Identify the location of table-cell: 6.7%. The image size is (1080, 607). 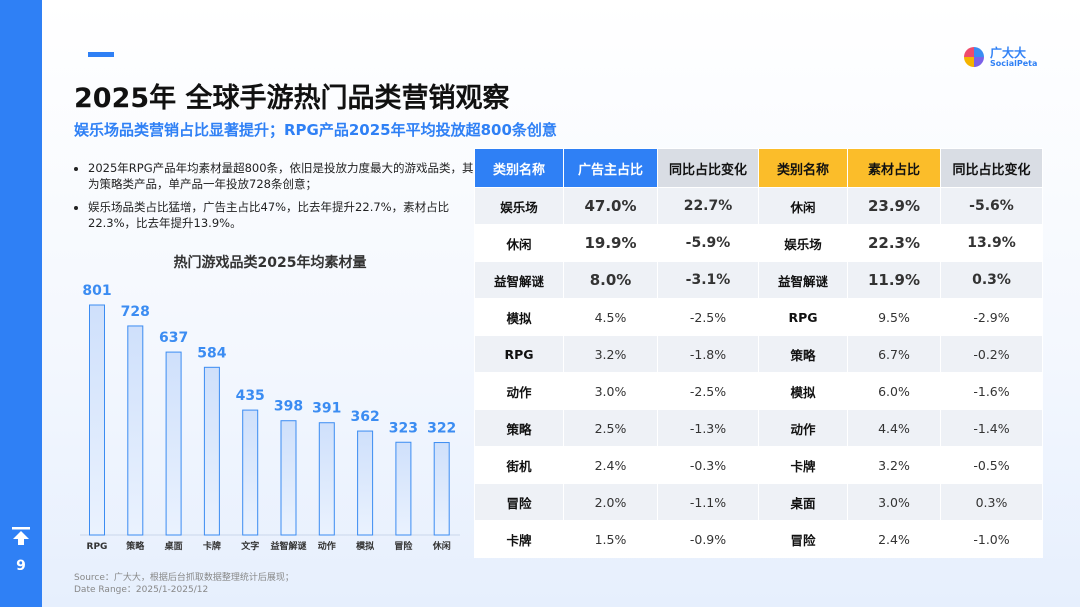
(894, 354).